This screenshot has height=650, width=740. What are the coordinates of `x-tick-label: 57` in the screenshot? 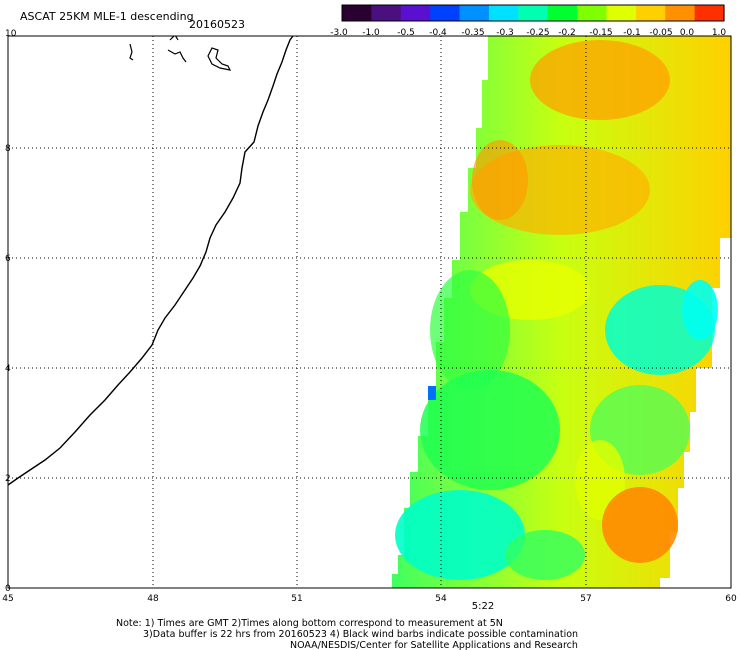 It's located at (585, 599).